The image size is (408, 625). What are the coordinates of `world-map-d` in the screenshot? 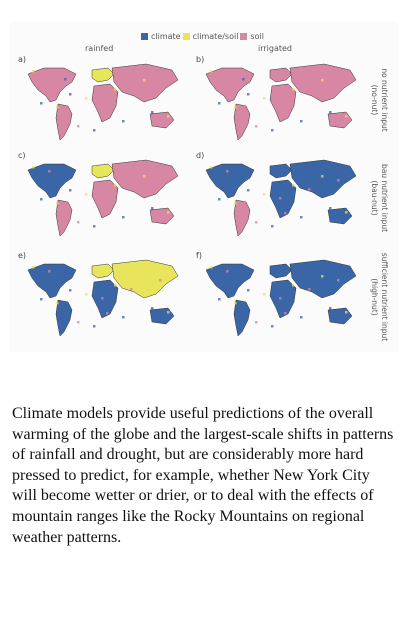 It's located at (281, 198).